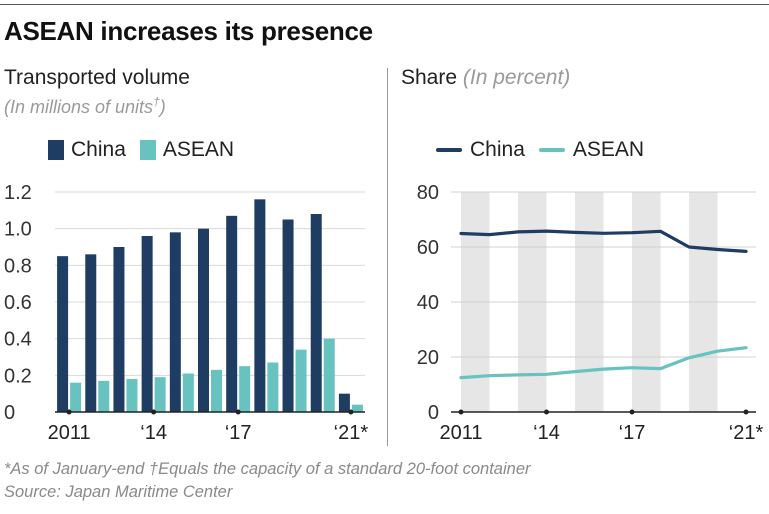  I want to click on left-subtitle-dagger: †, so click(156, 102).